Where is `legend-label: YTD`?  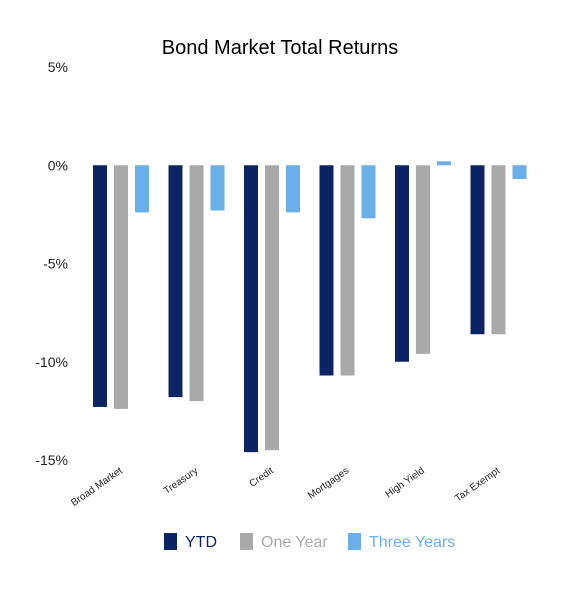
legend-label: YTD is located at coordinates (201, 542).